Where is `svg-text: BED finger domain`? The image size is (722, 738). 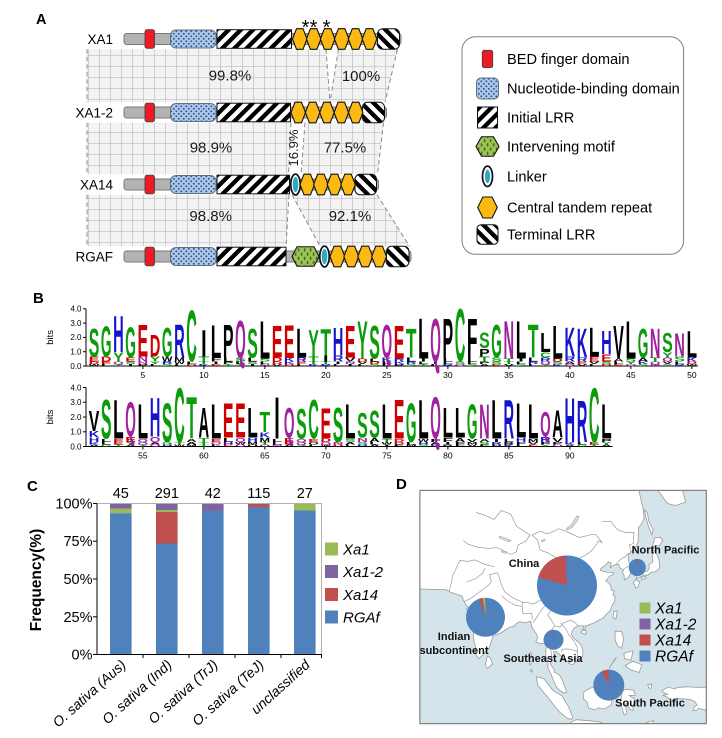
svg-text: BED finger domain is located at coordinates (568, 60).